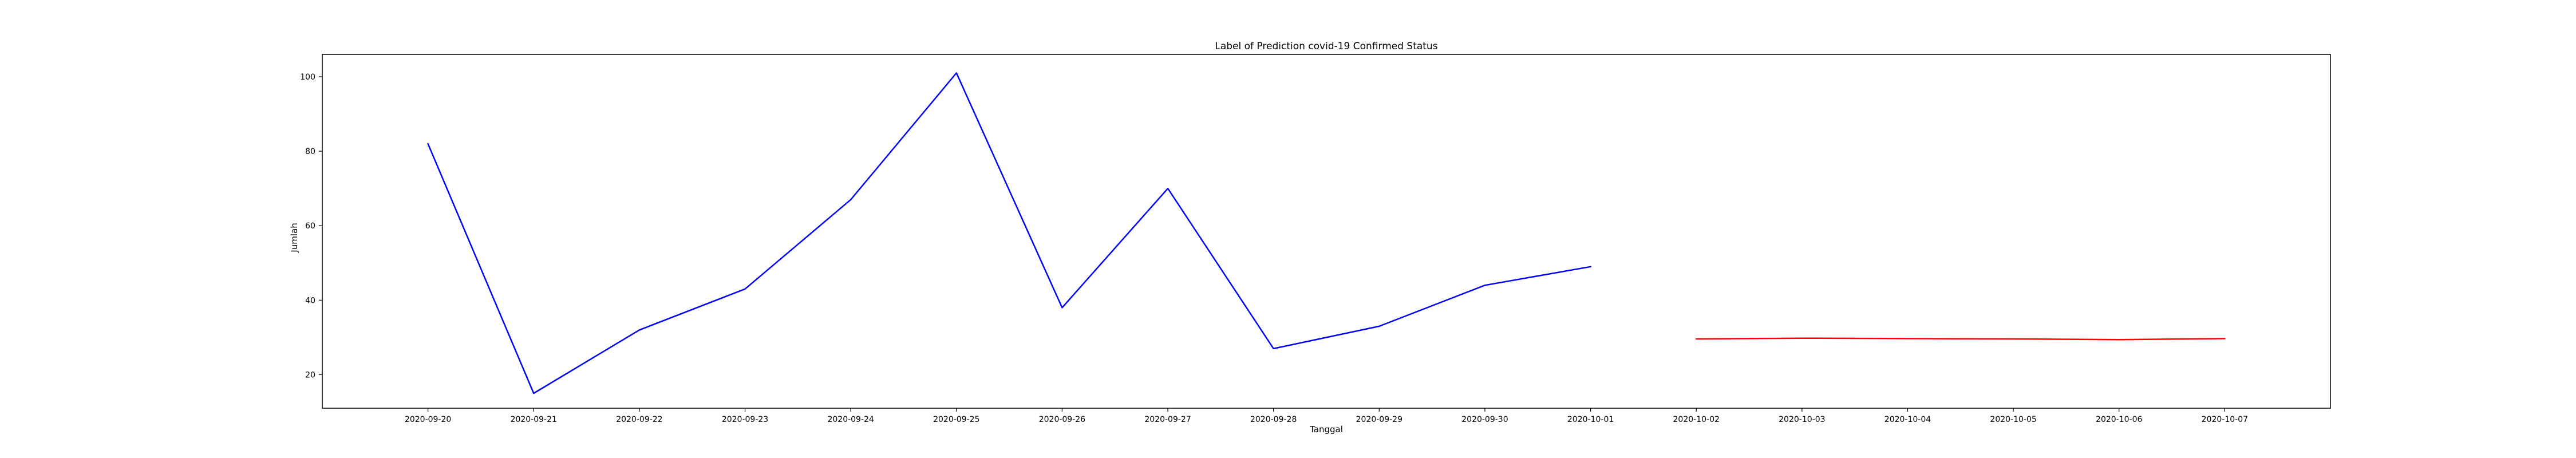 The width and height of the screenshot is (2576, 458). I want to click on x-tick-label: 2020-10-04, so click(1907, 419).